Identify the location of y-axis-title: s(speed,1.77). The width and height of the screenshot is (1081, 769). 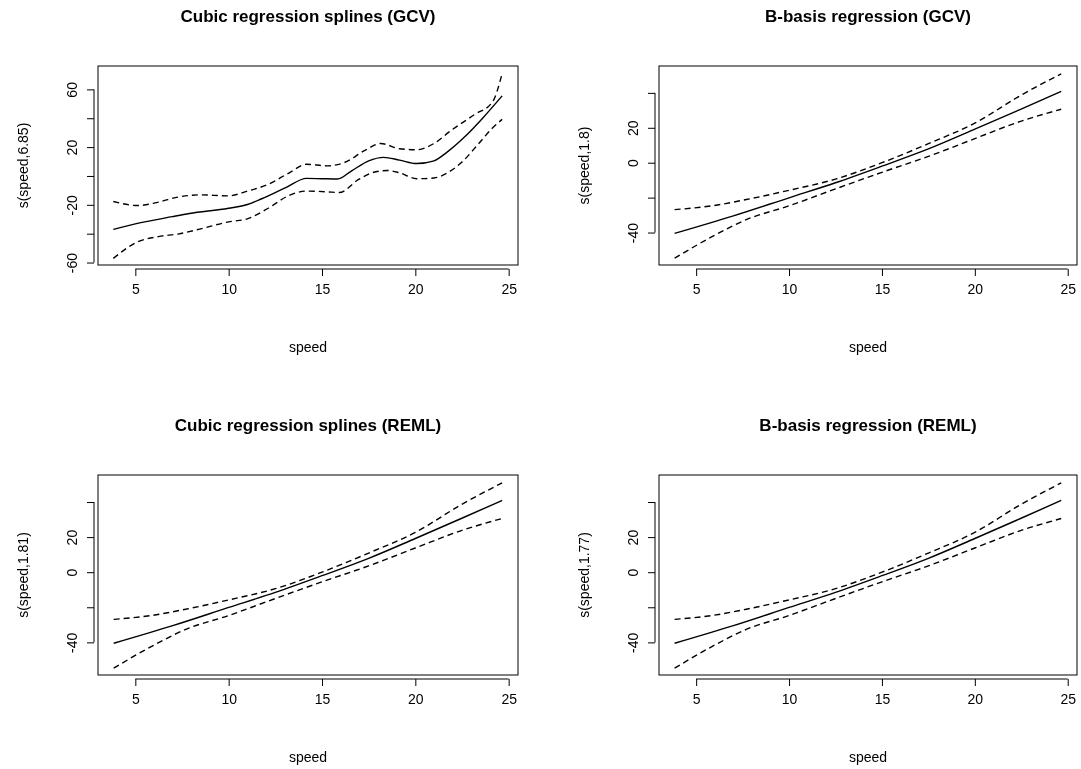
(583, 575).